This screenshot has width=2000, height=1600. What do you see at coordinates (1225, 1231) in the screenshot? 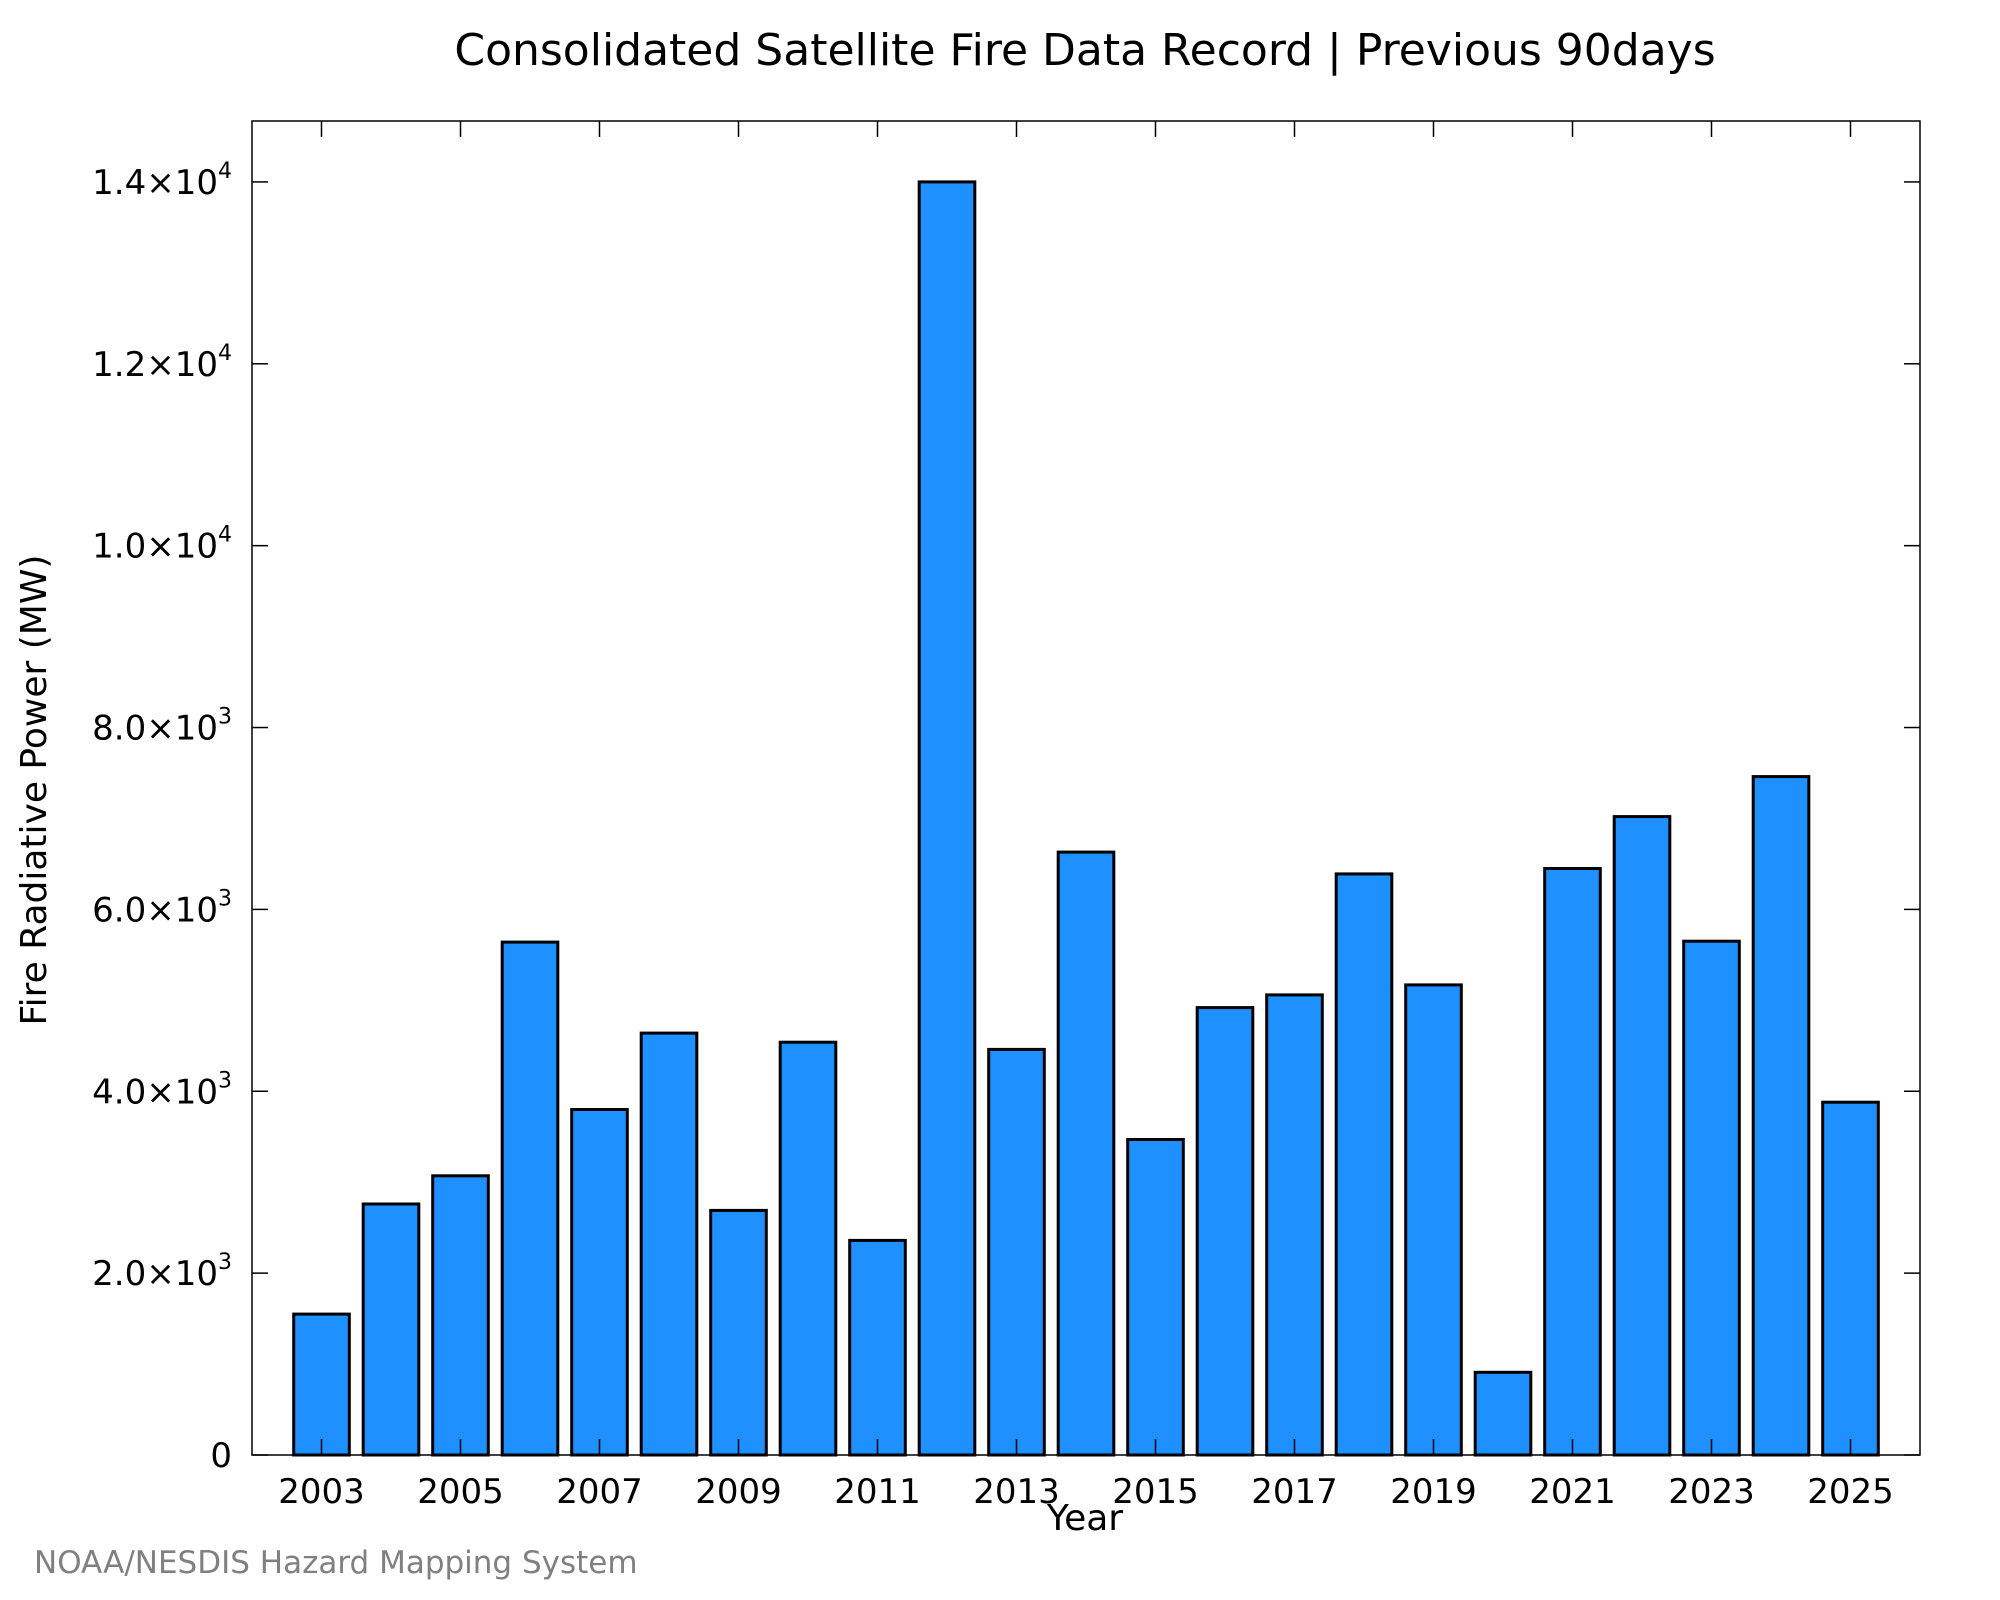
I see `bar-2016` at bounding box center [1225, 1231].